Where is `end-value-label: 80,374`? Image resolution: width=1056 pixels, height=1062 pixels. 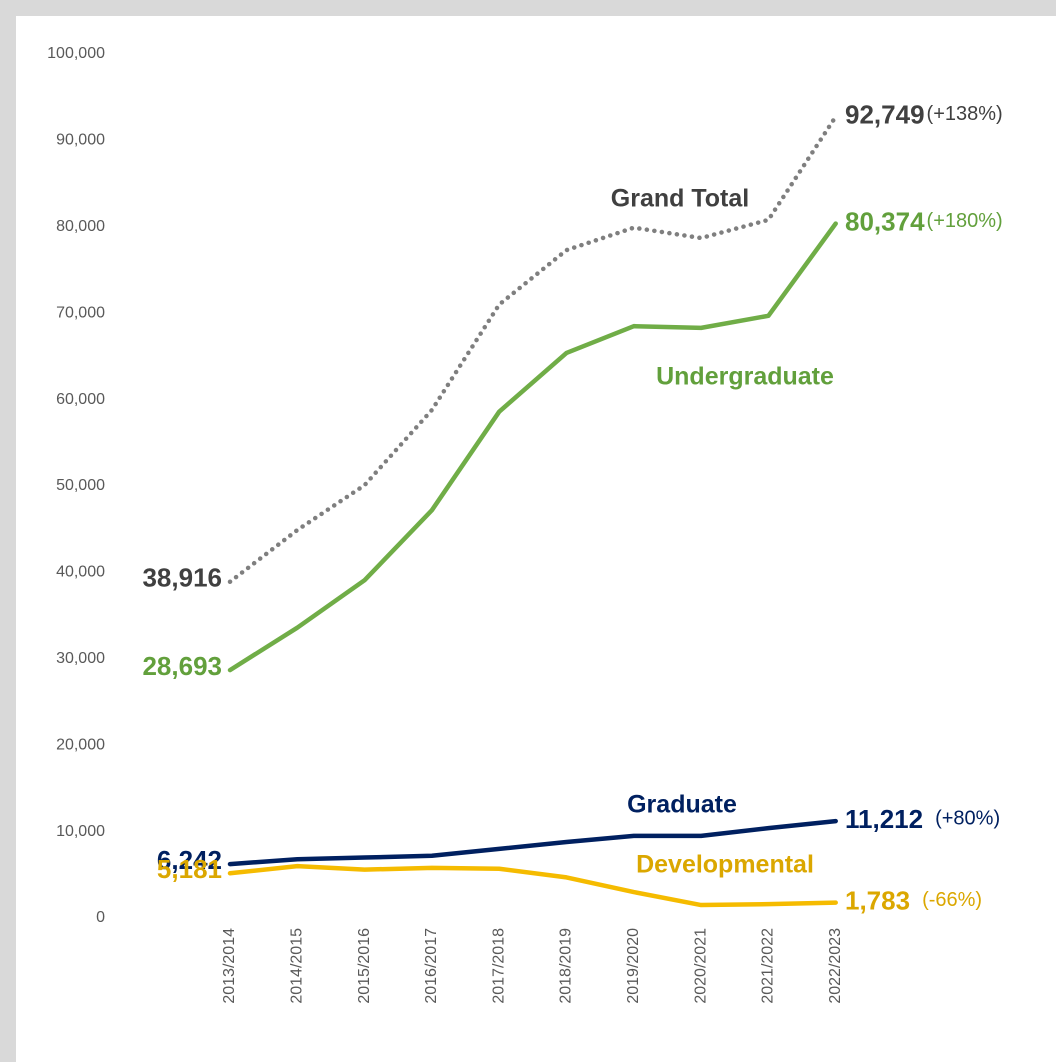 end-value-label: 80,374 is located at coordinates (885, 221).